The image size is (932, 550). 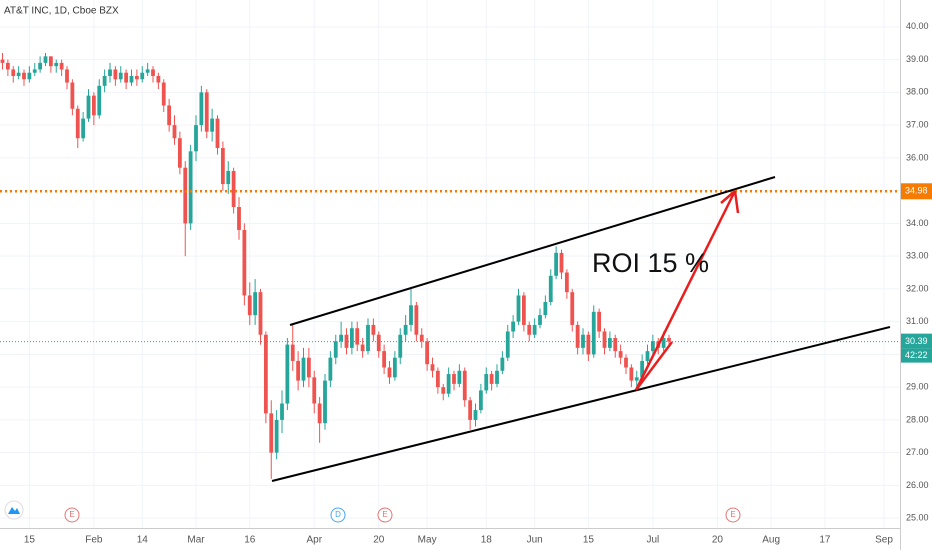 I want to click on countdown-box, so click(x=916, y=355).